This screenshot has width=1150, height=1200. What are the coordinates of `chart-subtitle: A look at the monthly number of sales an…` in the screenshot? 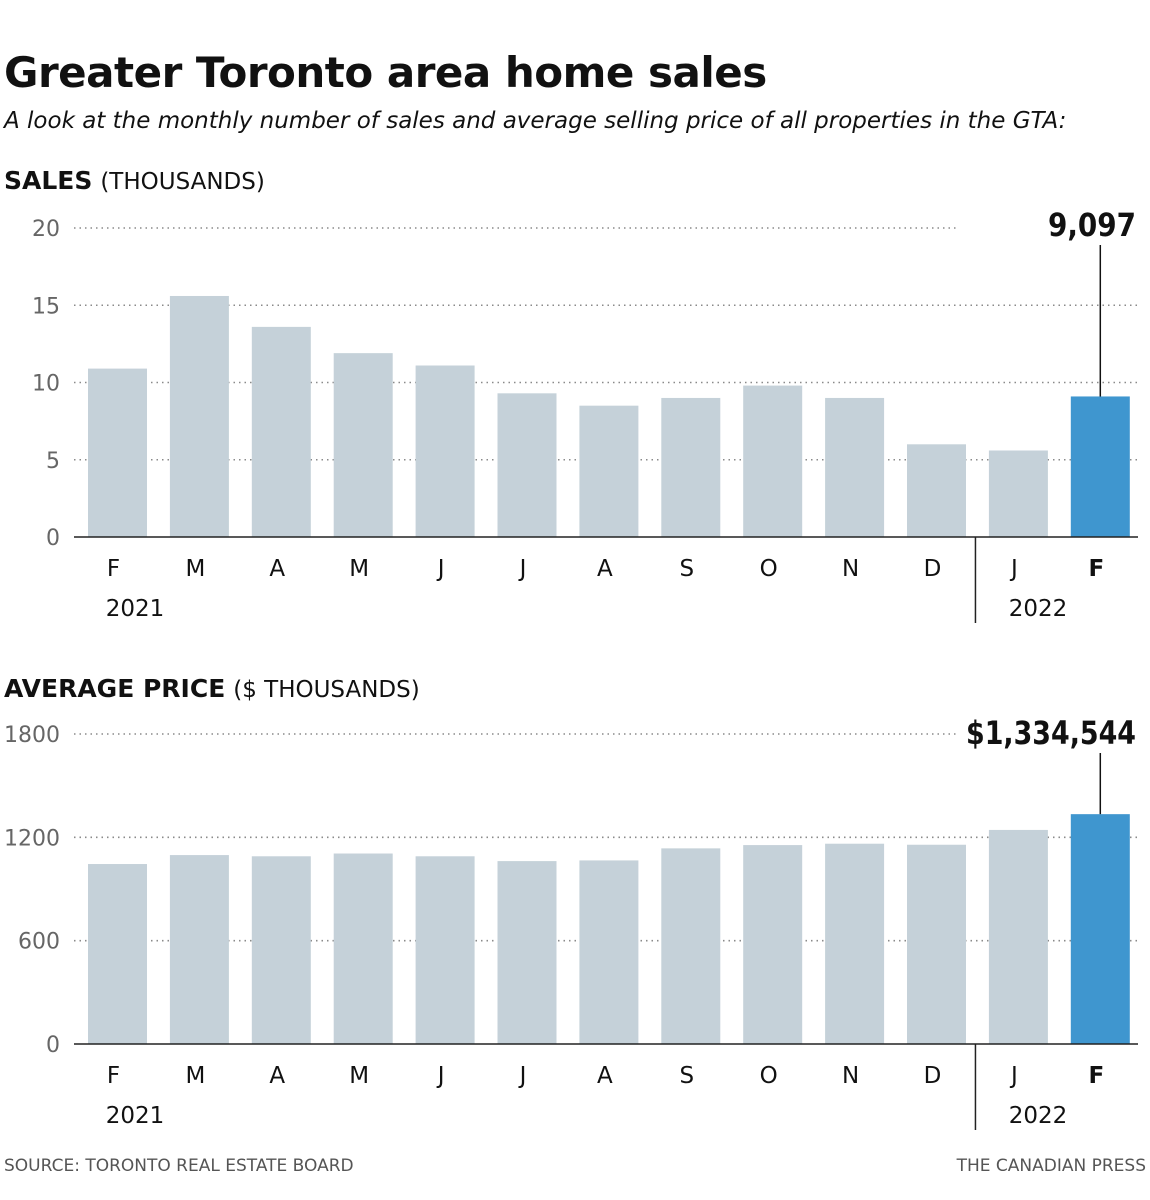 It's located at (535, 121).